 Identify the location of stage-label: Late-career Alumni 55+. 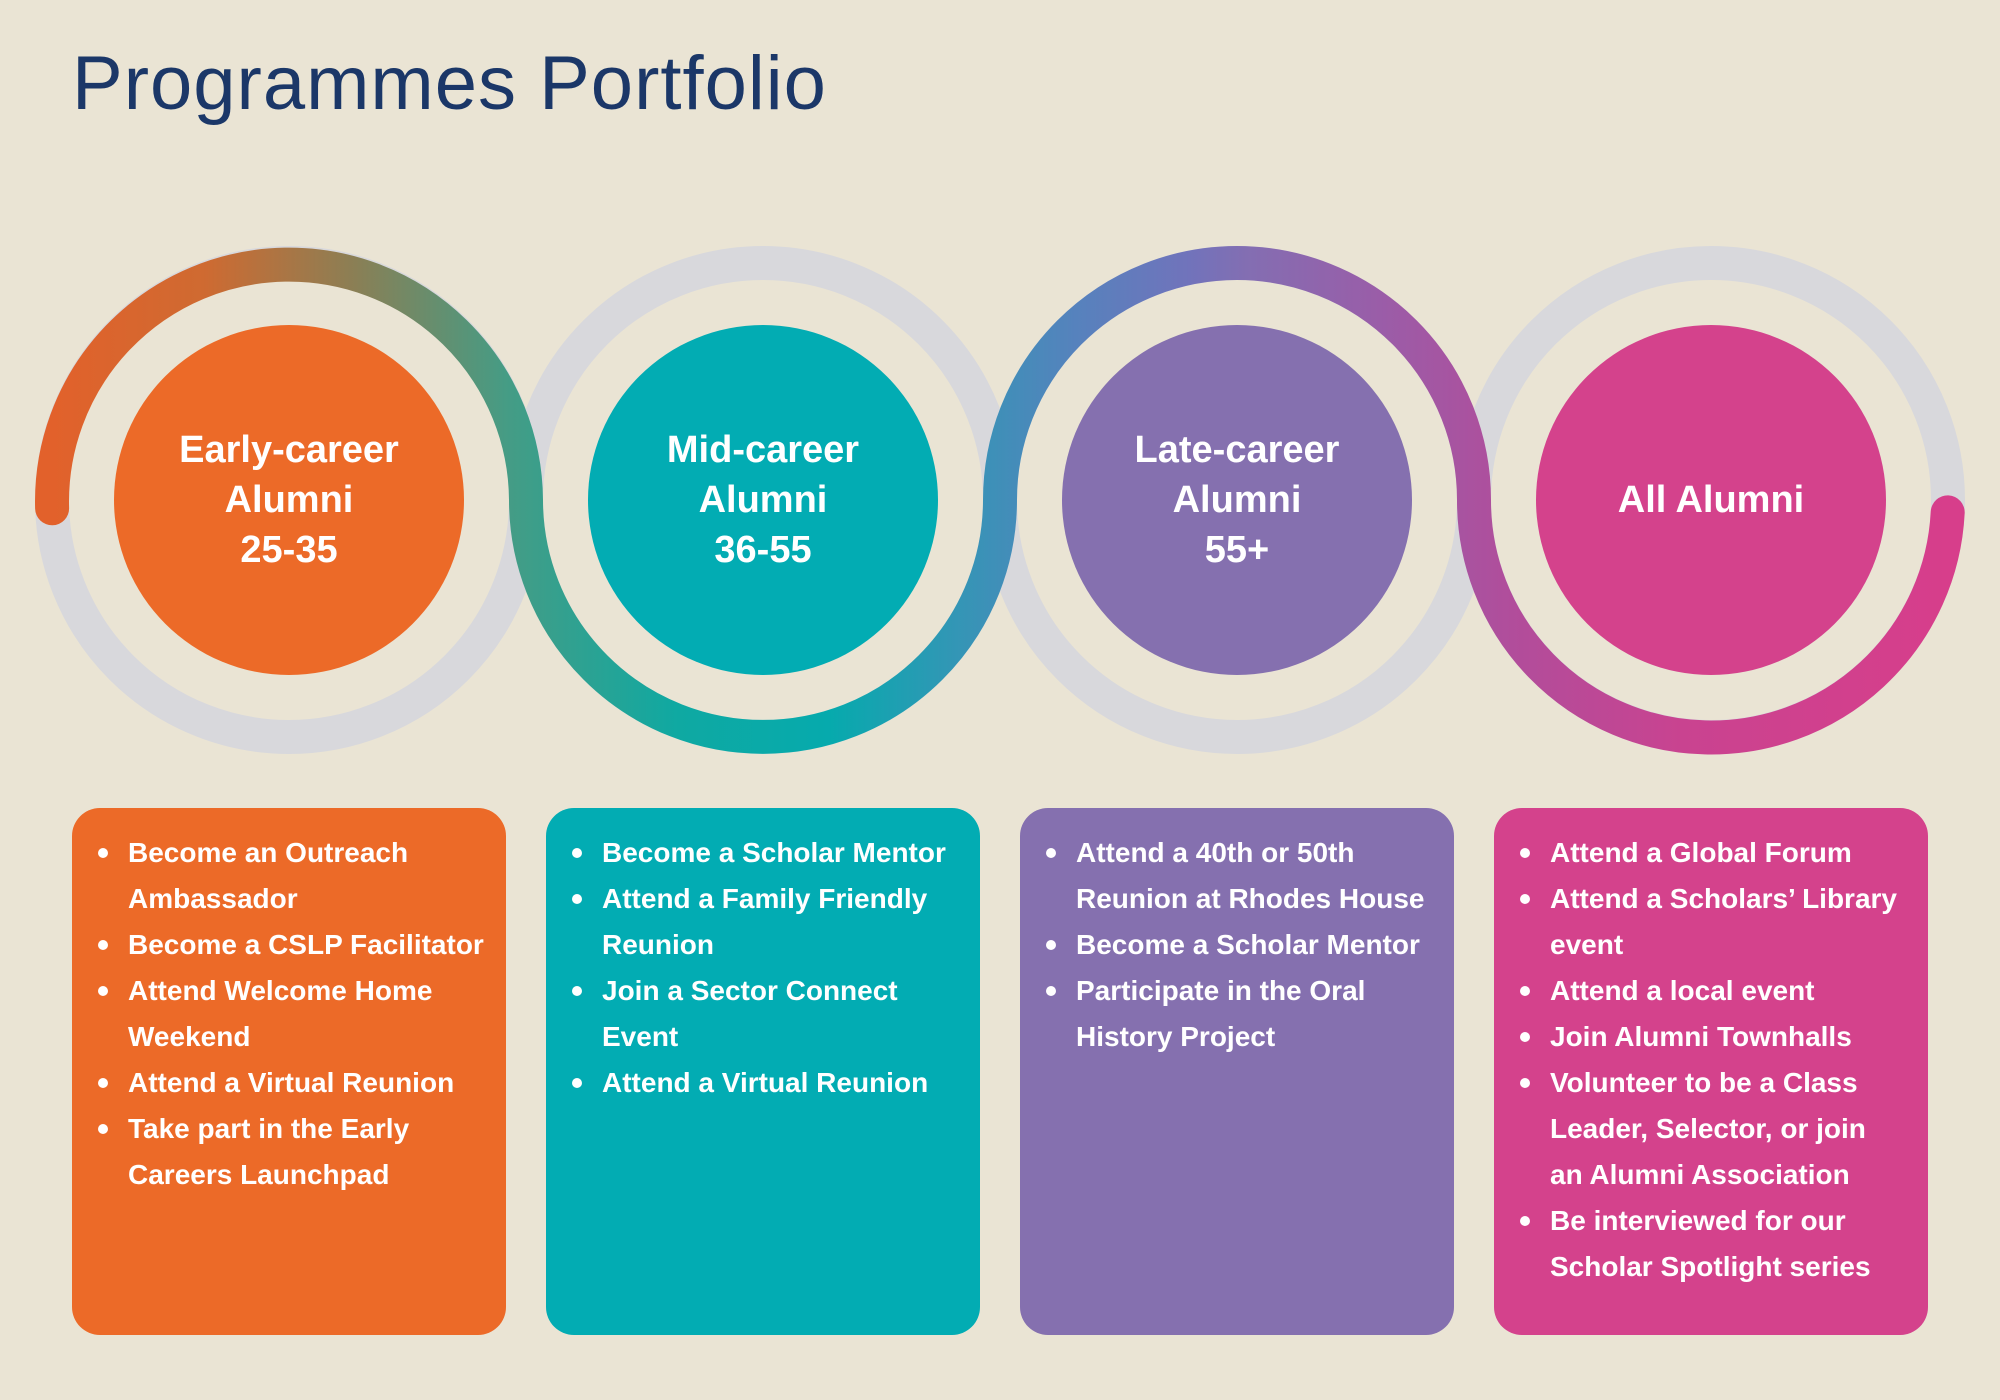
(1237, 500).